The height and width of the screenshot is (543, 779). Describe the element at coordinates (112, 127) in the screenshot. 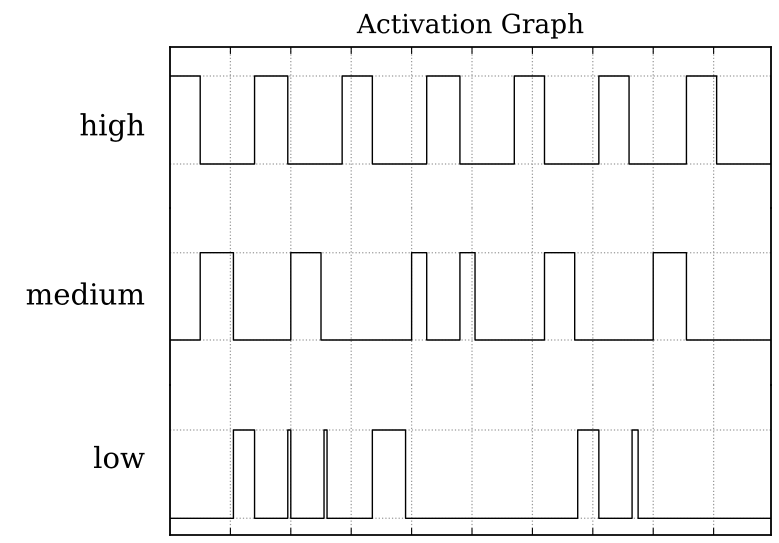

I see `y-axis-title: high` at that location.